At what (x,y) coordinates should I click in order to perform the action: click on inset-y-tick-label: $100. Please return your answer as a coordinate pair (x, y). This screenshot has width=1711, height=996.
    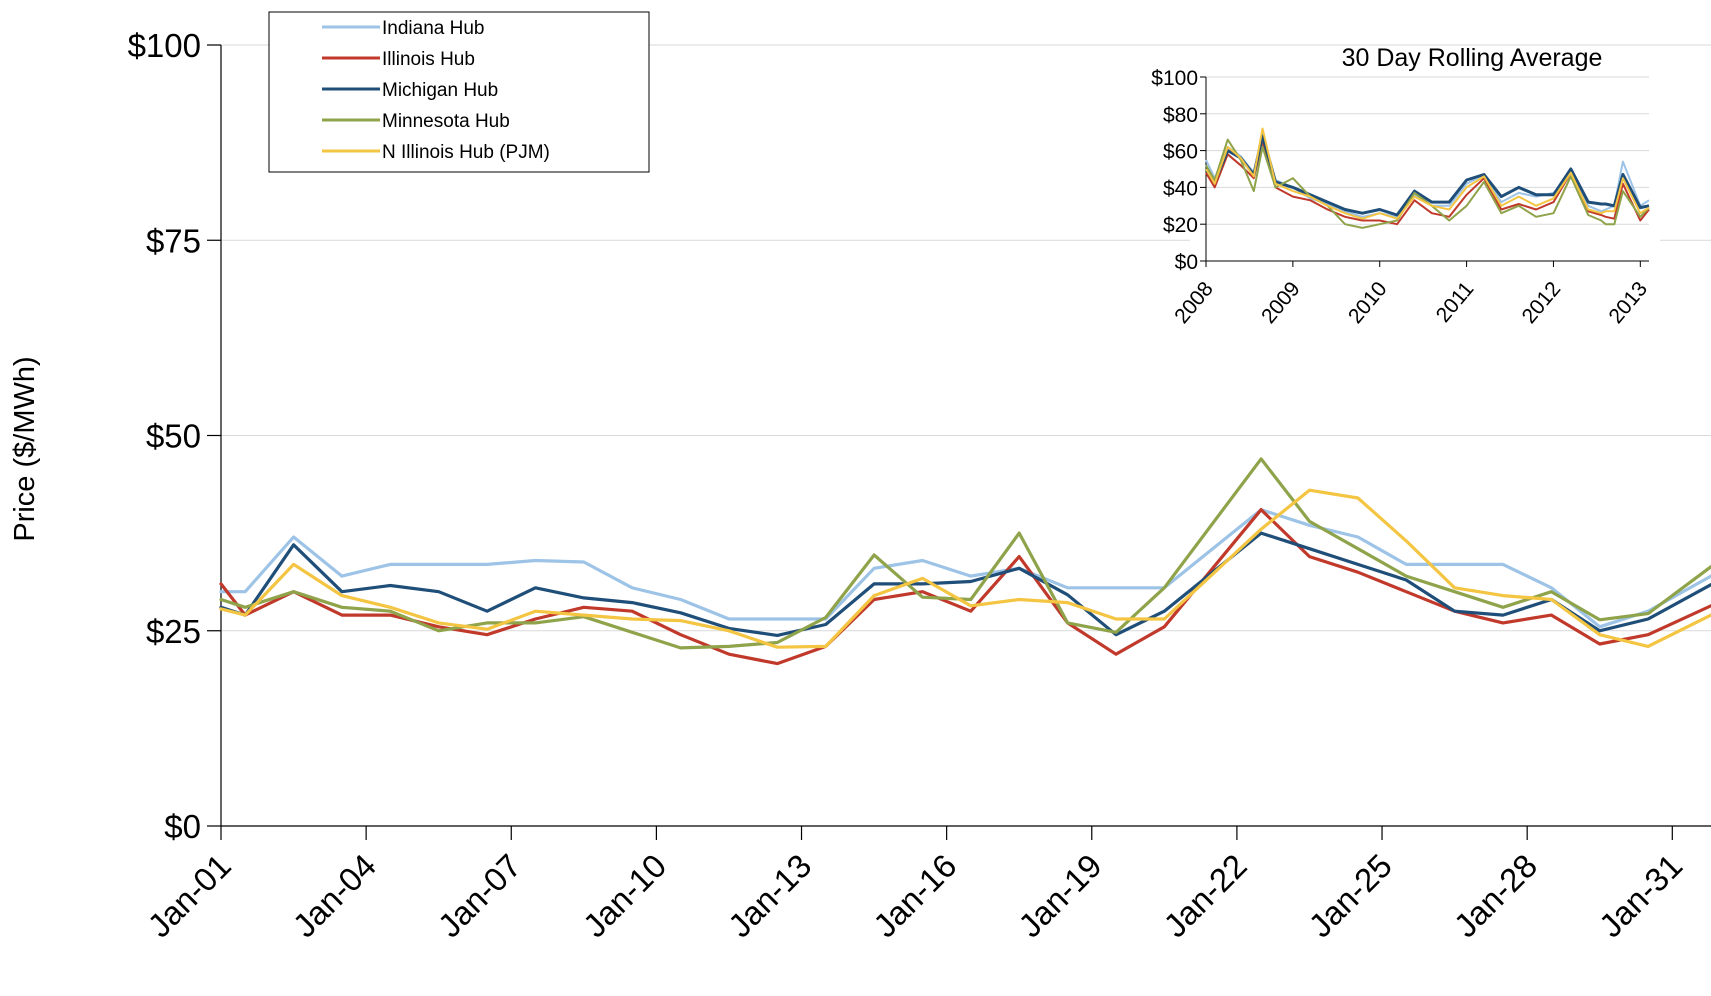
    Looking at the image, I should click on (1174, 78).